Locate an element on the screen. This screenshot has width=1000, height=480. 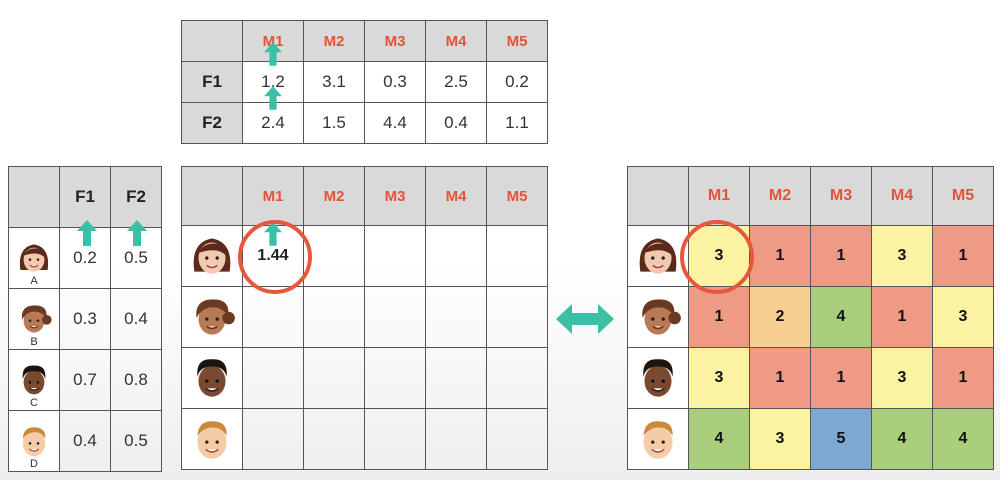
feature-row-header: F2 is located at coordinates (212, 123).